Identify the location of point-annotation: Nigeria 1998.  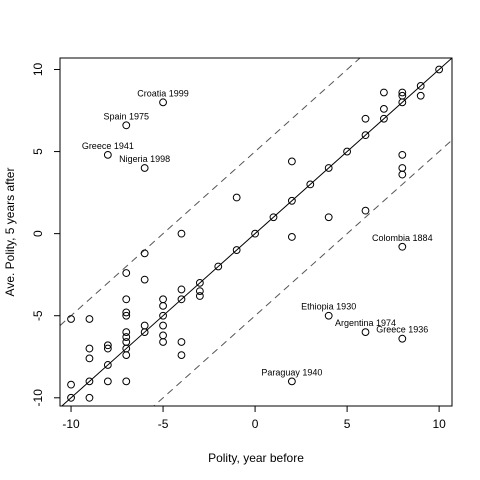
(144, 159).